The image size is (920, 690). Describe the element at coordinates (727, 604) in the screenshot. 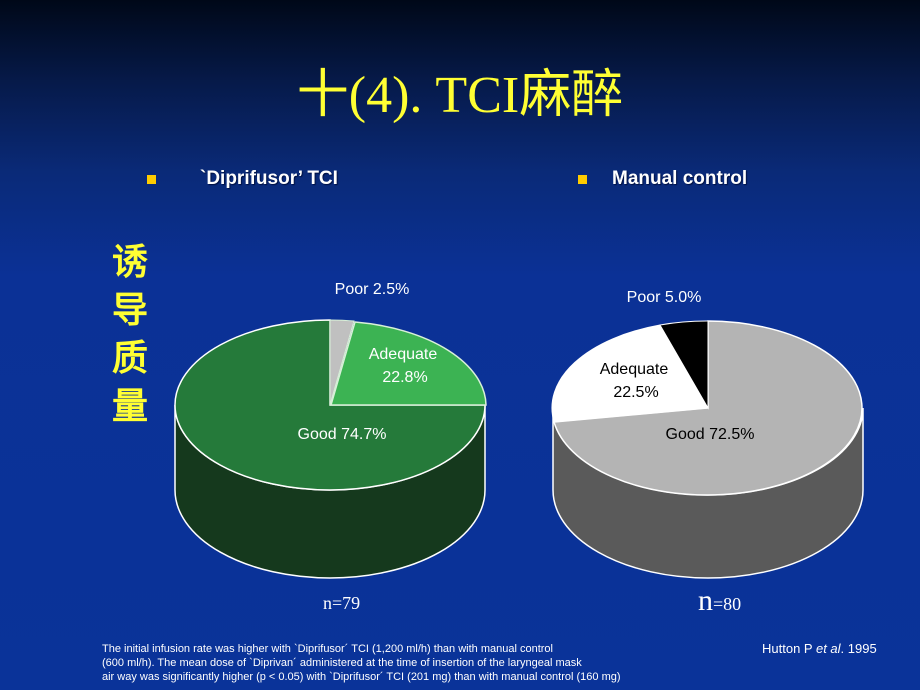

I see `n-value: =80` at that location.